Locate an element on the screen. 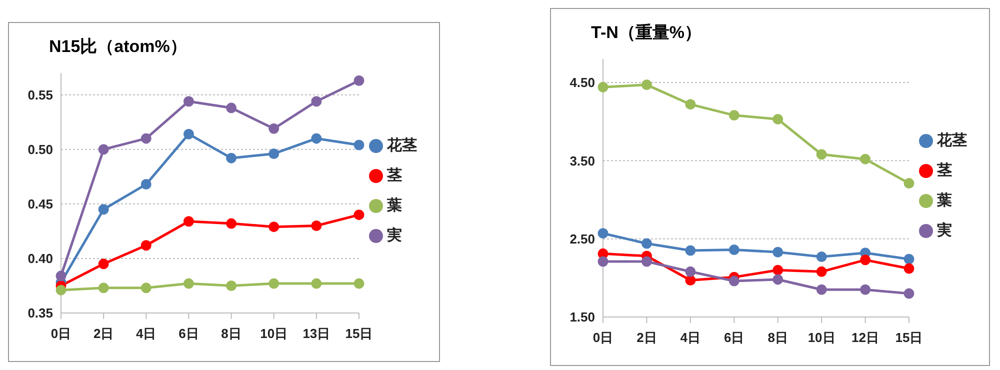  y-tick-label: 2.50 is located at coordinates (582, 238).